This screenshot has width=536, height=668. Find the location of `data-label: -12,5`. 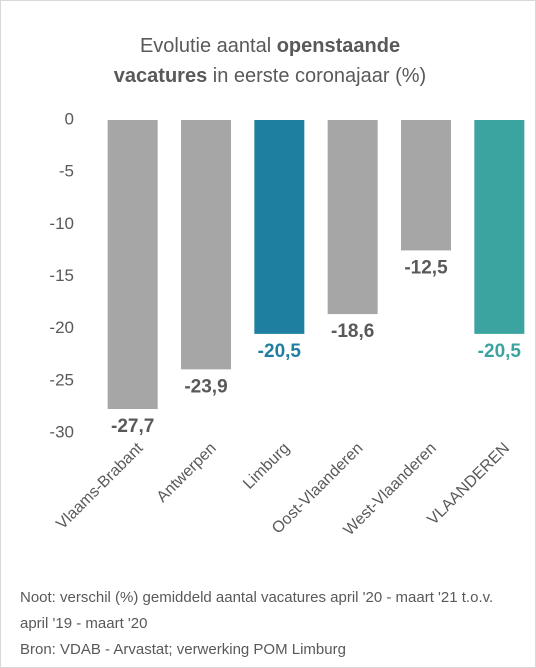

data-label: -12,5 is located at coordinates (426, 267).